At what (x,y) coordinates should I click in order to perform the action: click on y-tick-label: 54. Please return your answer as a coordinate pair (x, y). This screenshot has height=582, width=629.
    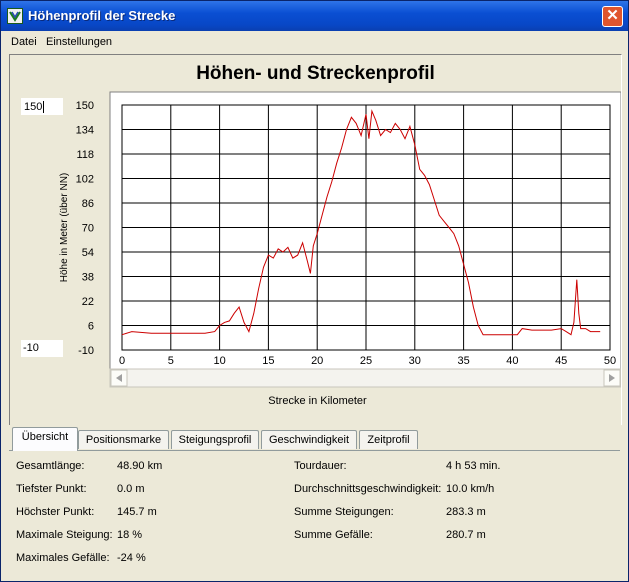
    Looking at the image, I should click on (88, 253).